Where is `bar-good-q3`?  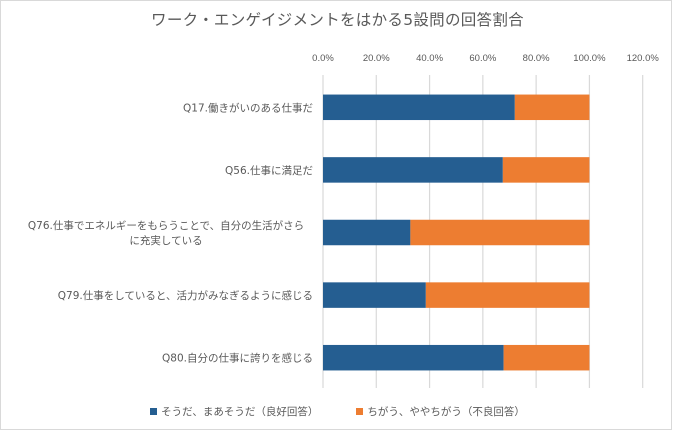 bar-good-q3 is located at coordinates (374, 295).